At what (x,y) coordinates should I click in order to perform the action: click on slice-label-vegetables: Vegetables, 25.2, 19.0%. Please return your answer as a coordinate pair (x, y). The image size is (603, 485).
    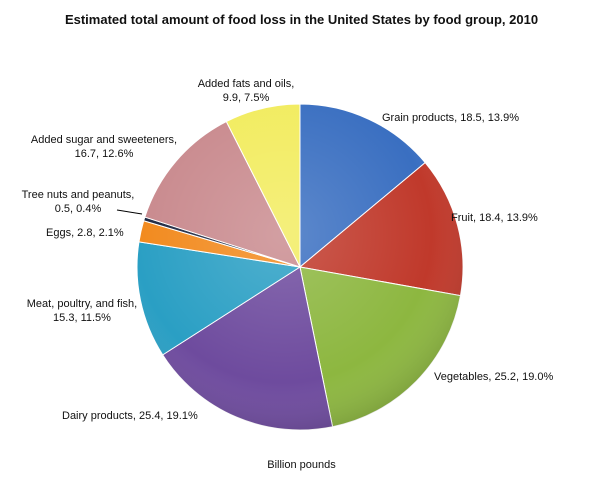
    Looking at the image, I should click on (494, 377).